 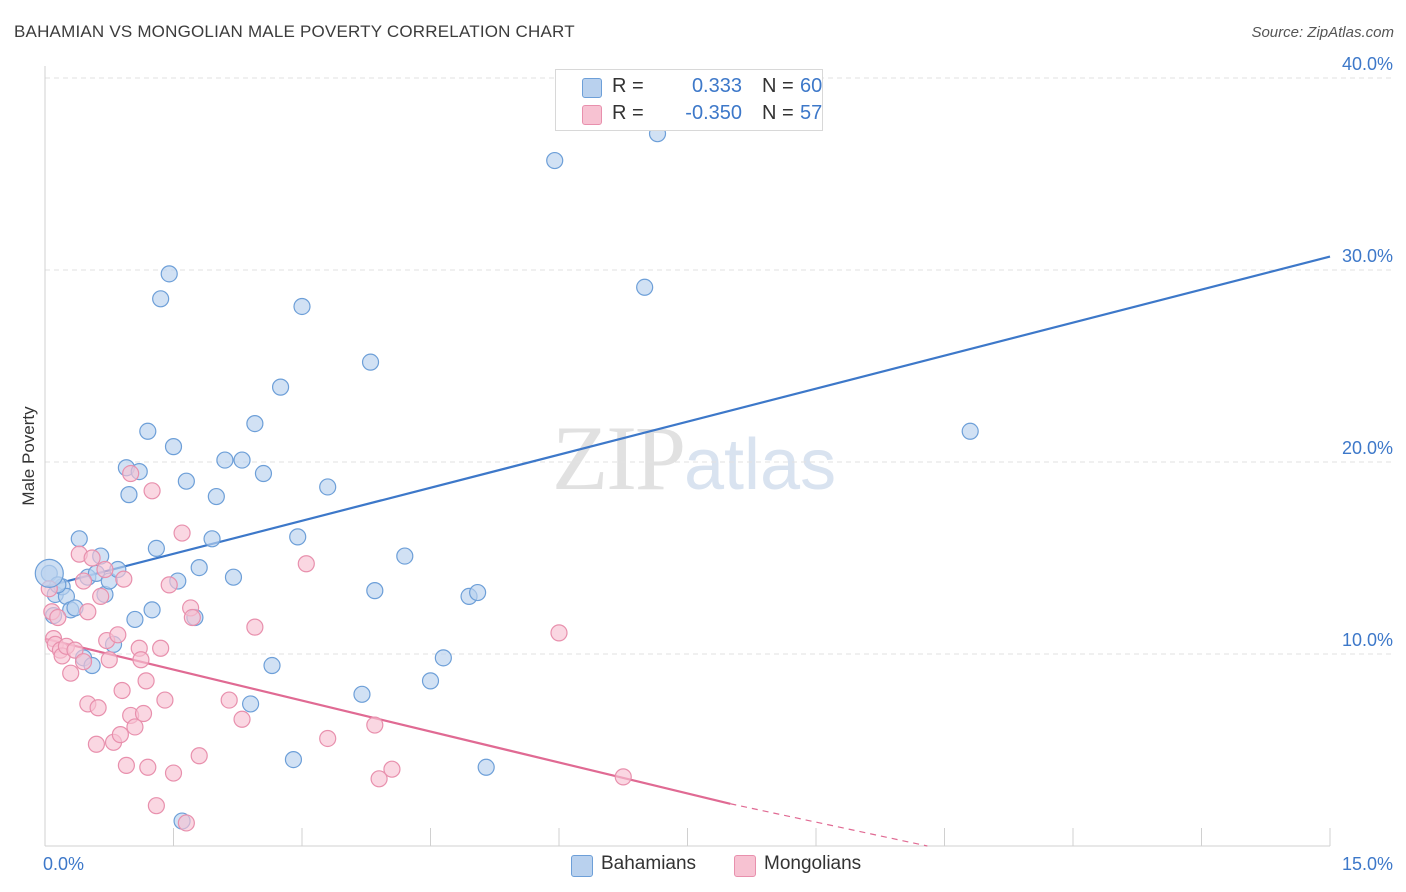 I want to click on legend-label-bahamians: Bahamians, so click(x=649, y=863).